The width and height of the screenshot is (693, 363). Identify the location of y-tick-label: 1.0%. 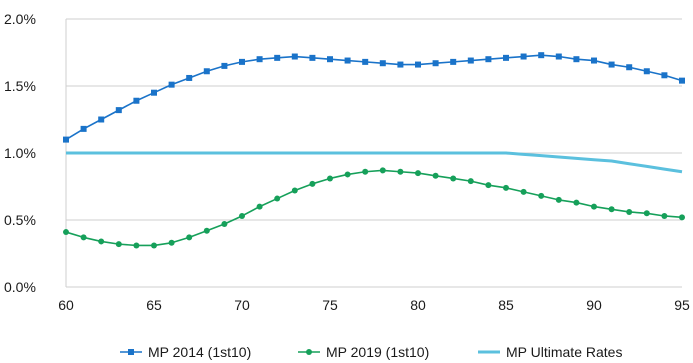
(20, 153).